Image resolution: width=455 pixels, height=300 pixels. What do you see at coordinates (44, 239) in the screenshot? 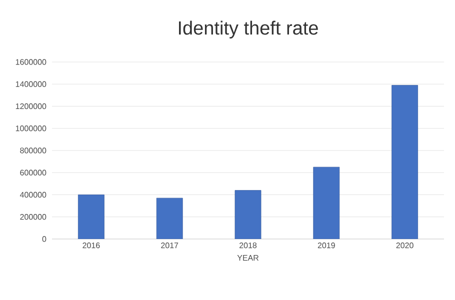
I see `y-tick-label: 0` at bounding box center [44, 239].